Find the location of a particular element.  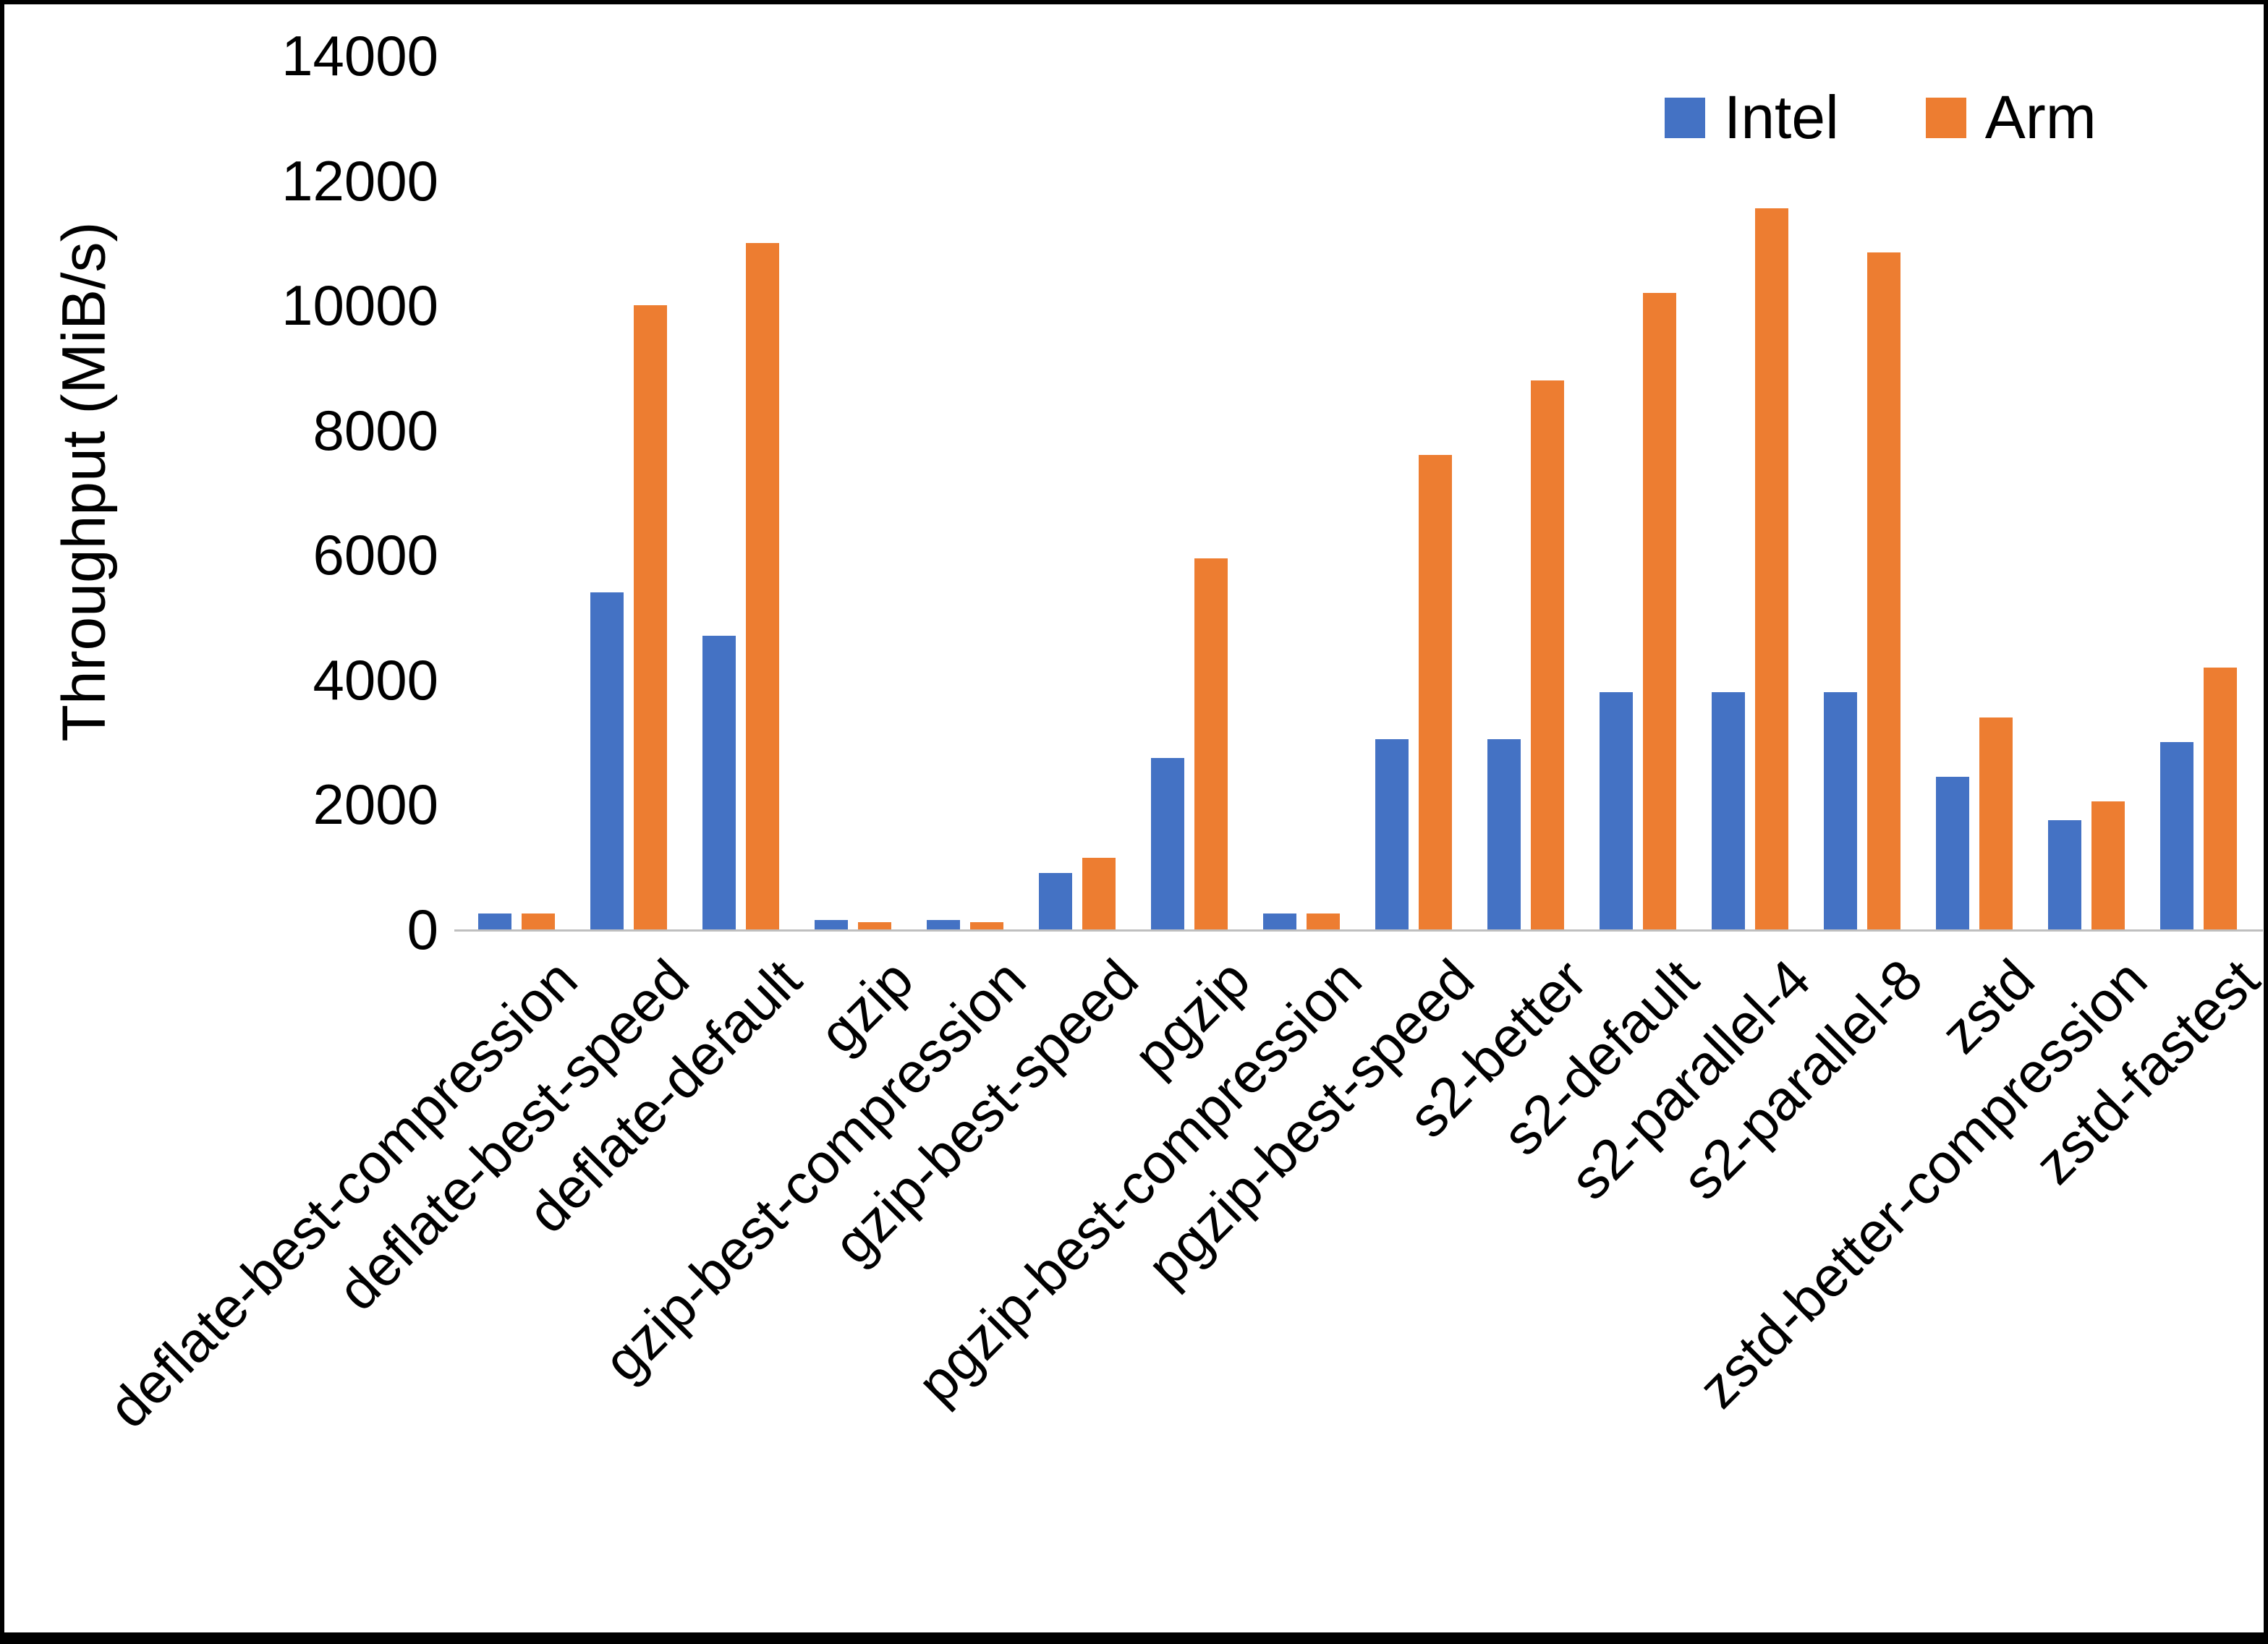

bar-arm-zstd is located at coordinates (1996, 823).